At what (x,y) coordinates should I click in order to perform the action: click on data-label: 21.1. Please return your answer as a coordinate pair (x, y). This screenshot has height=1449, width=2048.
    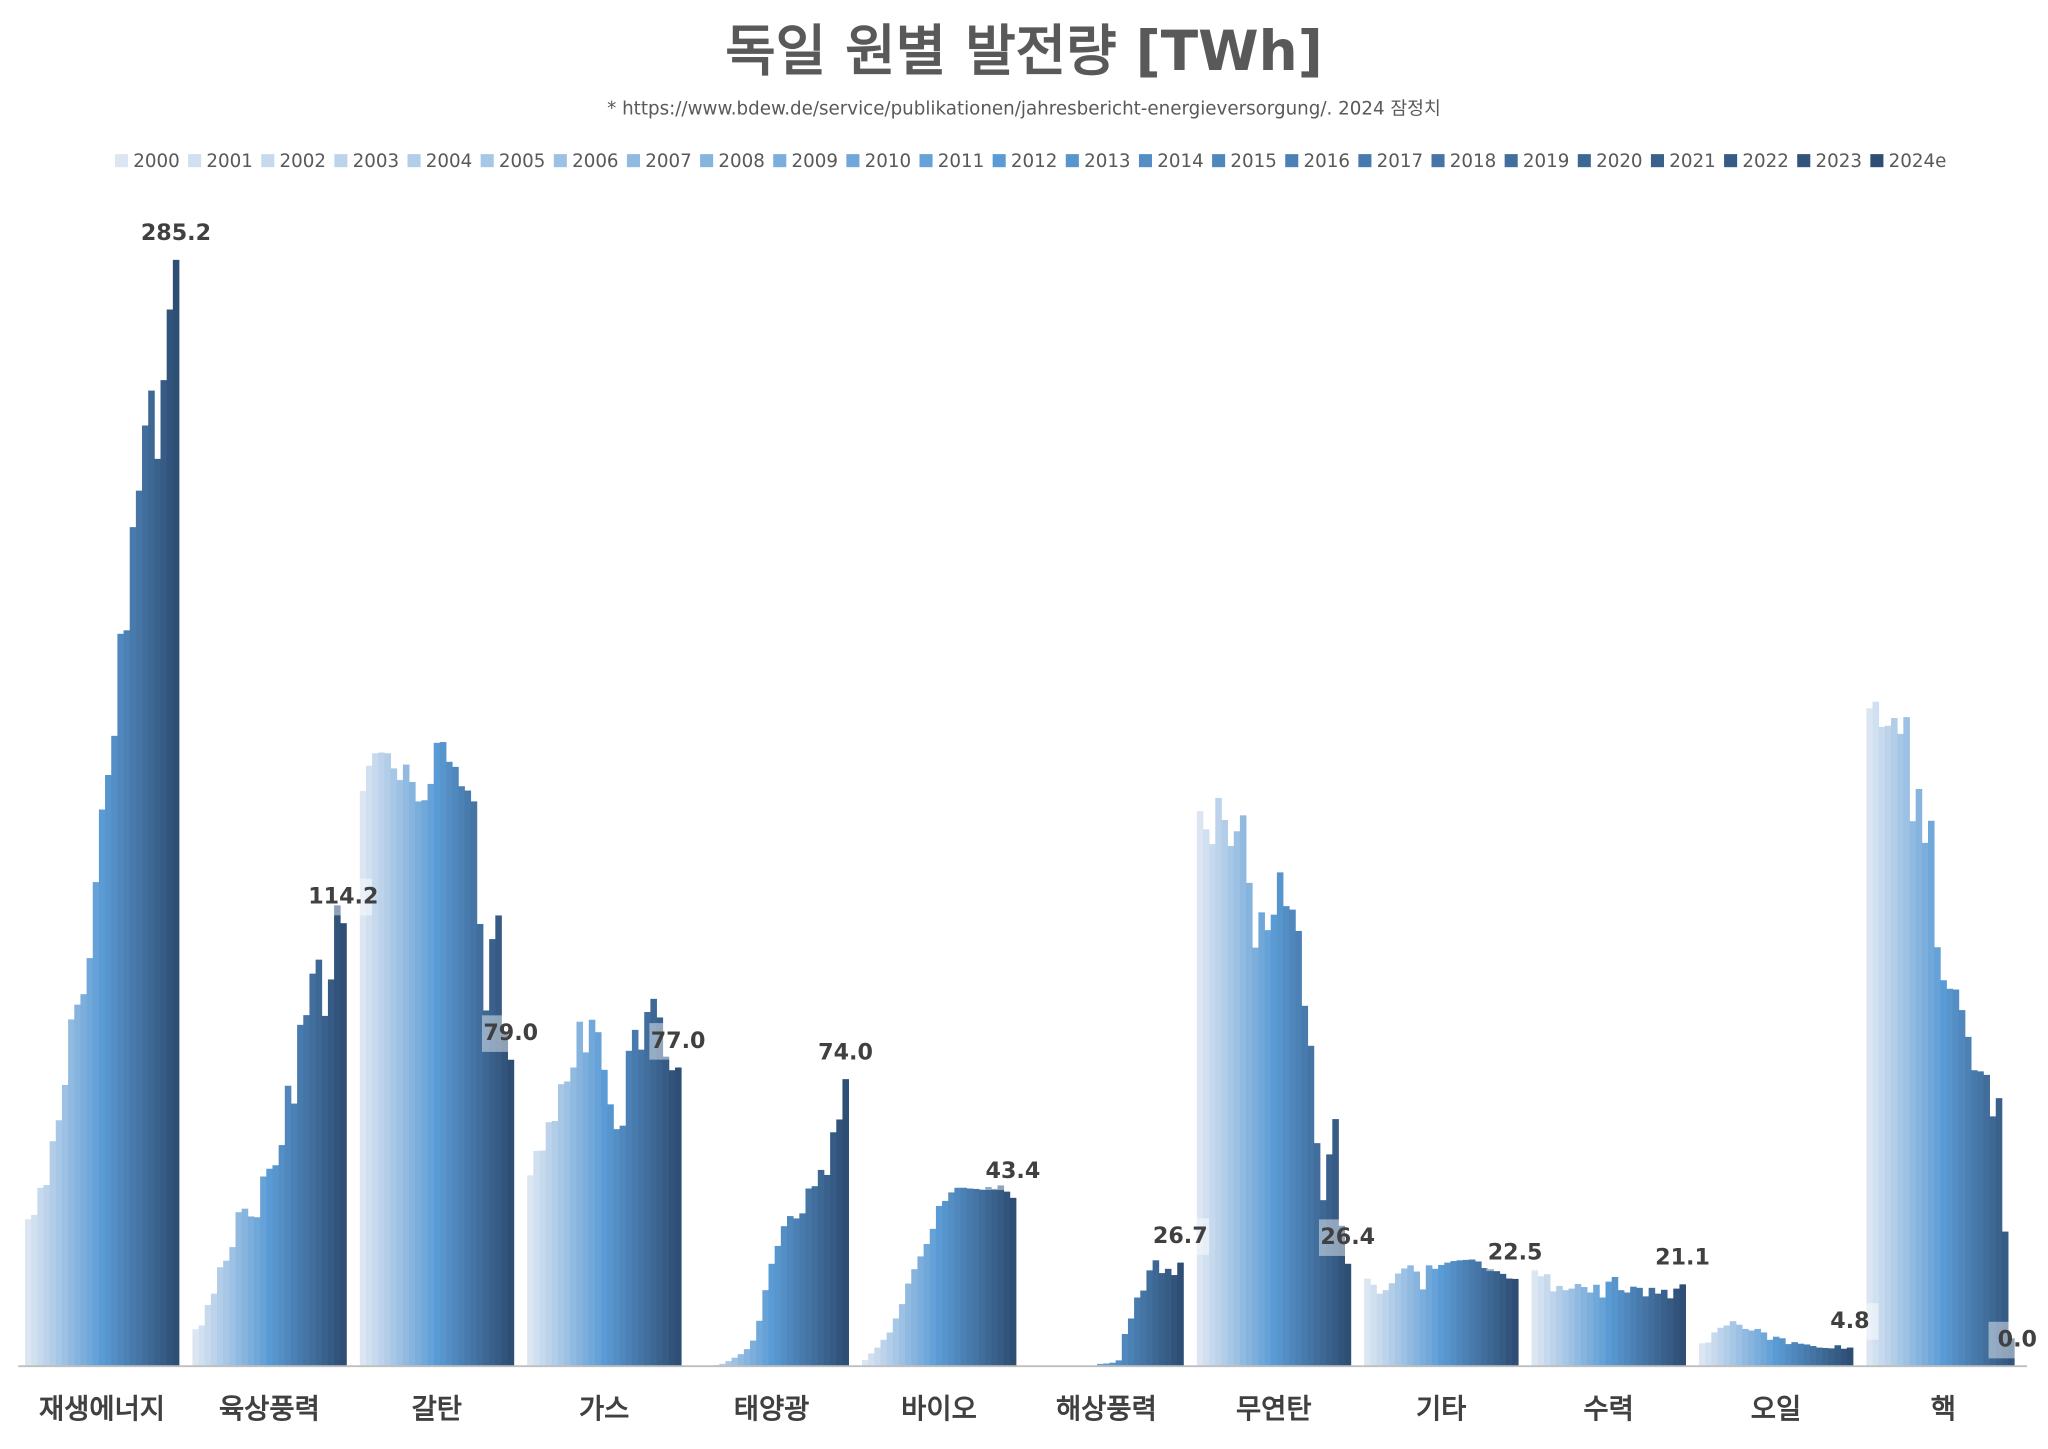
    Looking at the image, I should click on (1682, 1258).